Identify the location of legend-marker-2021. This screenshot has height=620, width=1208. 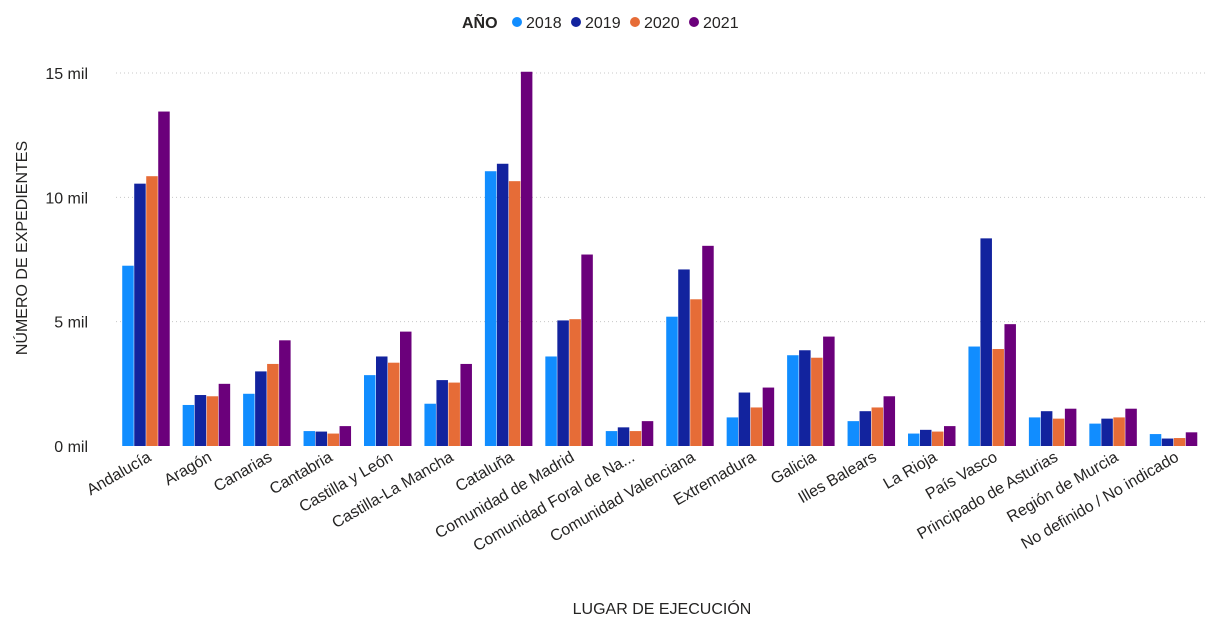
(694, 22).